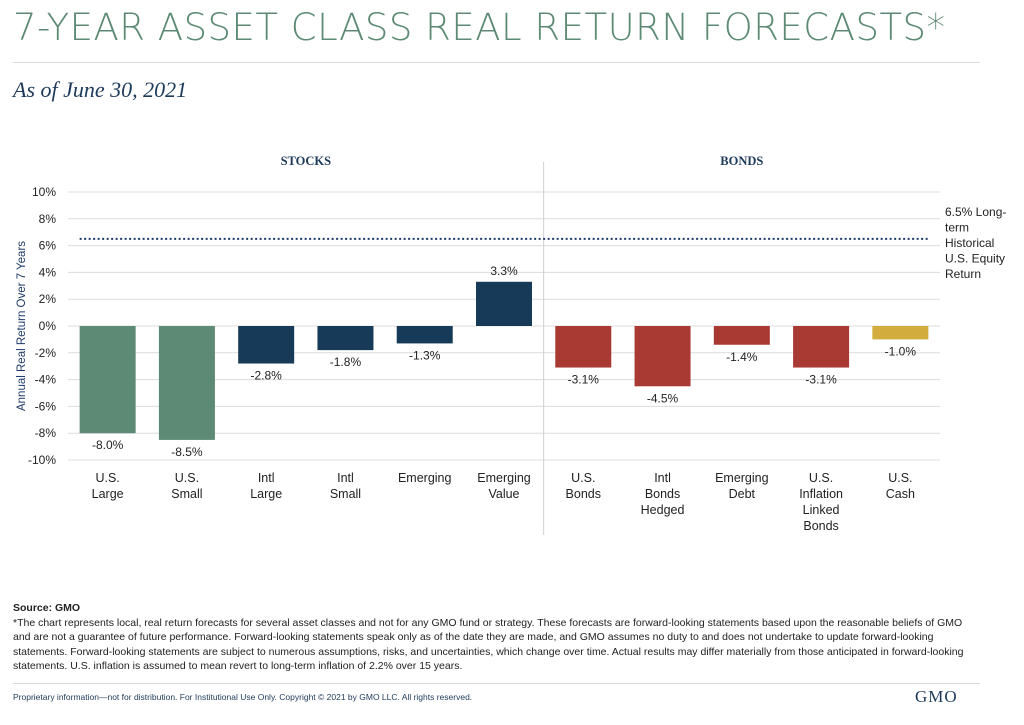  What do you see at coordinates (108, 486) in the screenshot?
I see `category-label: U.S. Large` at bounding box center [108, 486].